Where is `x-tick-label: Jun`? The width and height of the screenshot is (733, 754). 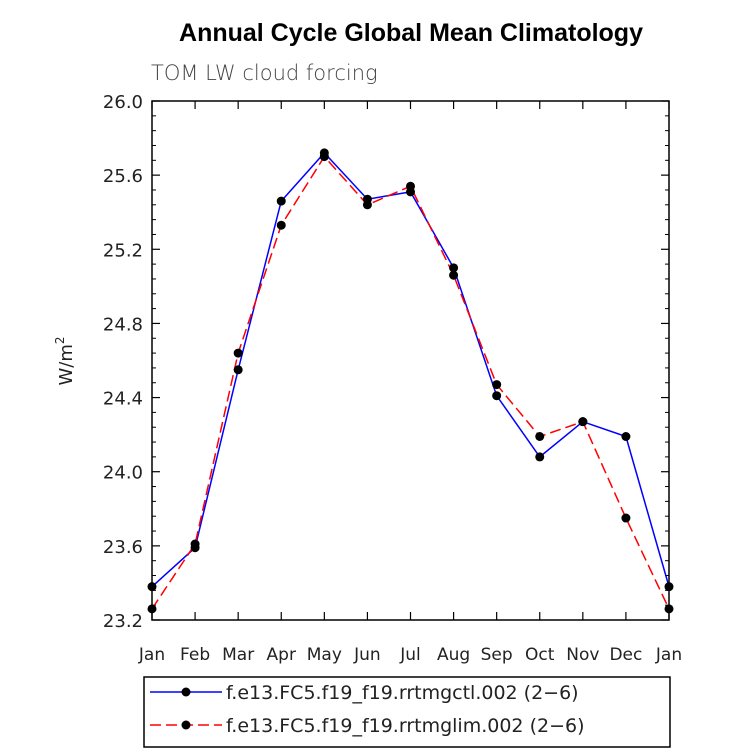 x-tick-label: Jun is located at coordinates (367, 655).